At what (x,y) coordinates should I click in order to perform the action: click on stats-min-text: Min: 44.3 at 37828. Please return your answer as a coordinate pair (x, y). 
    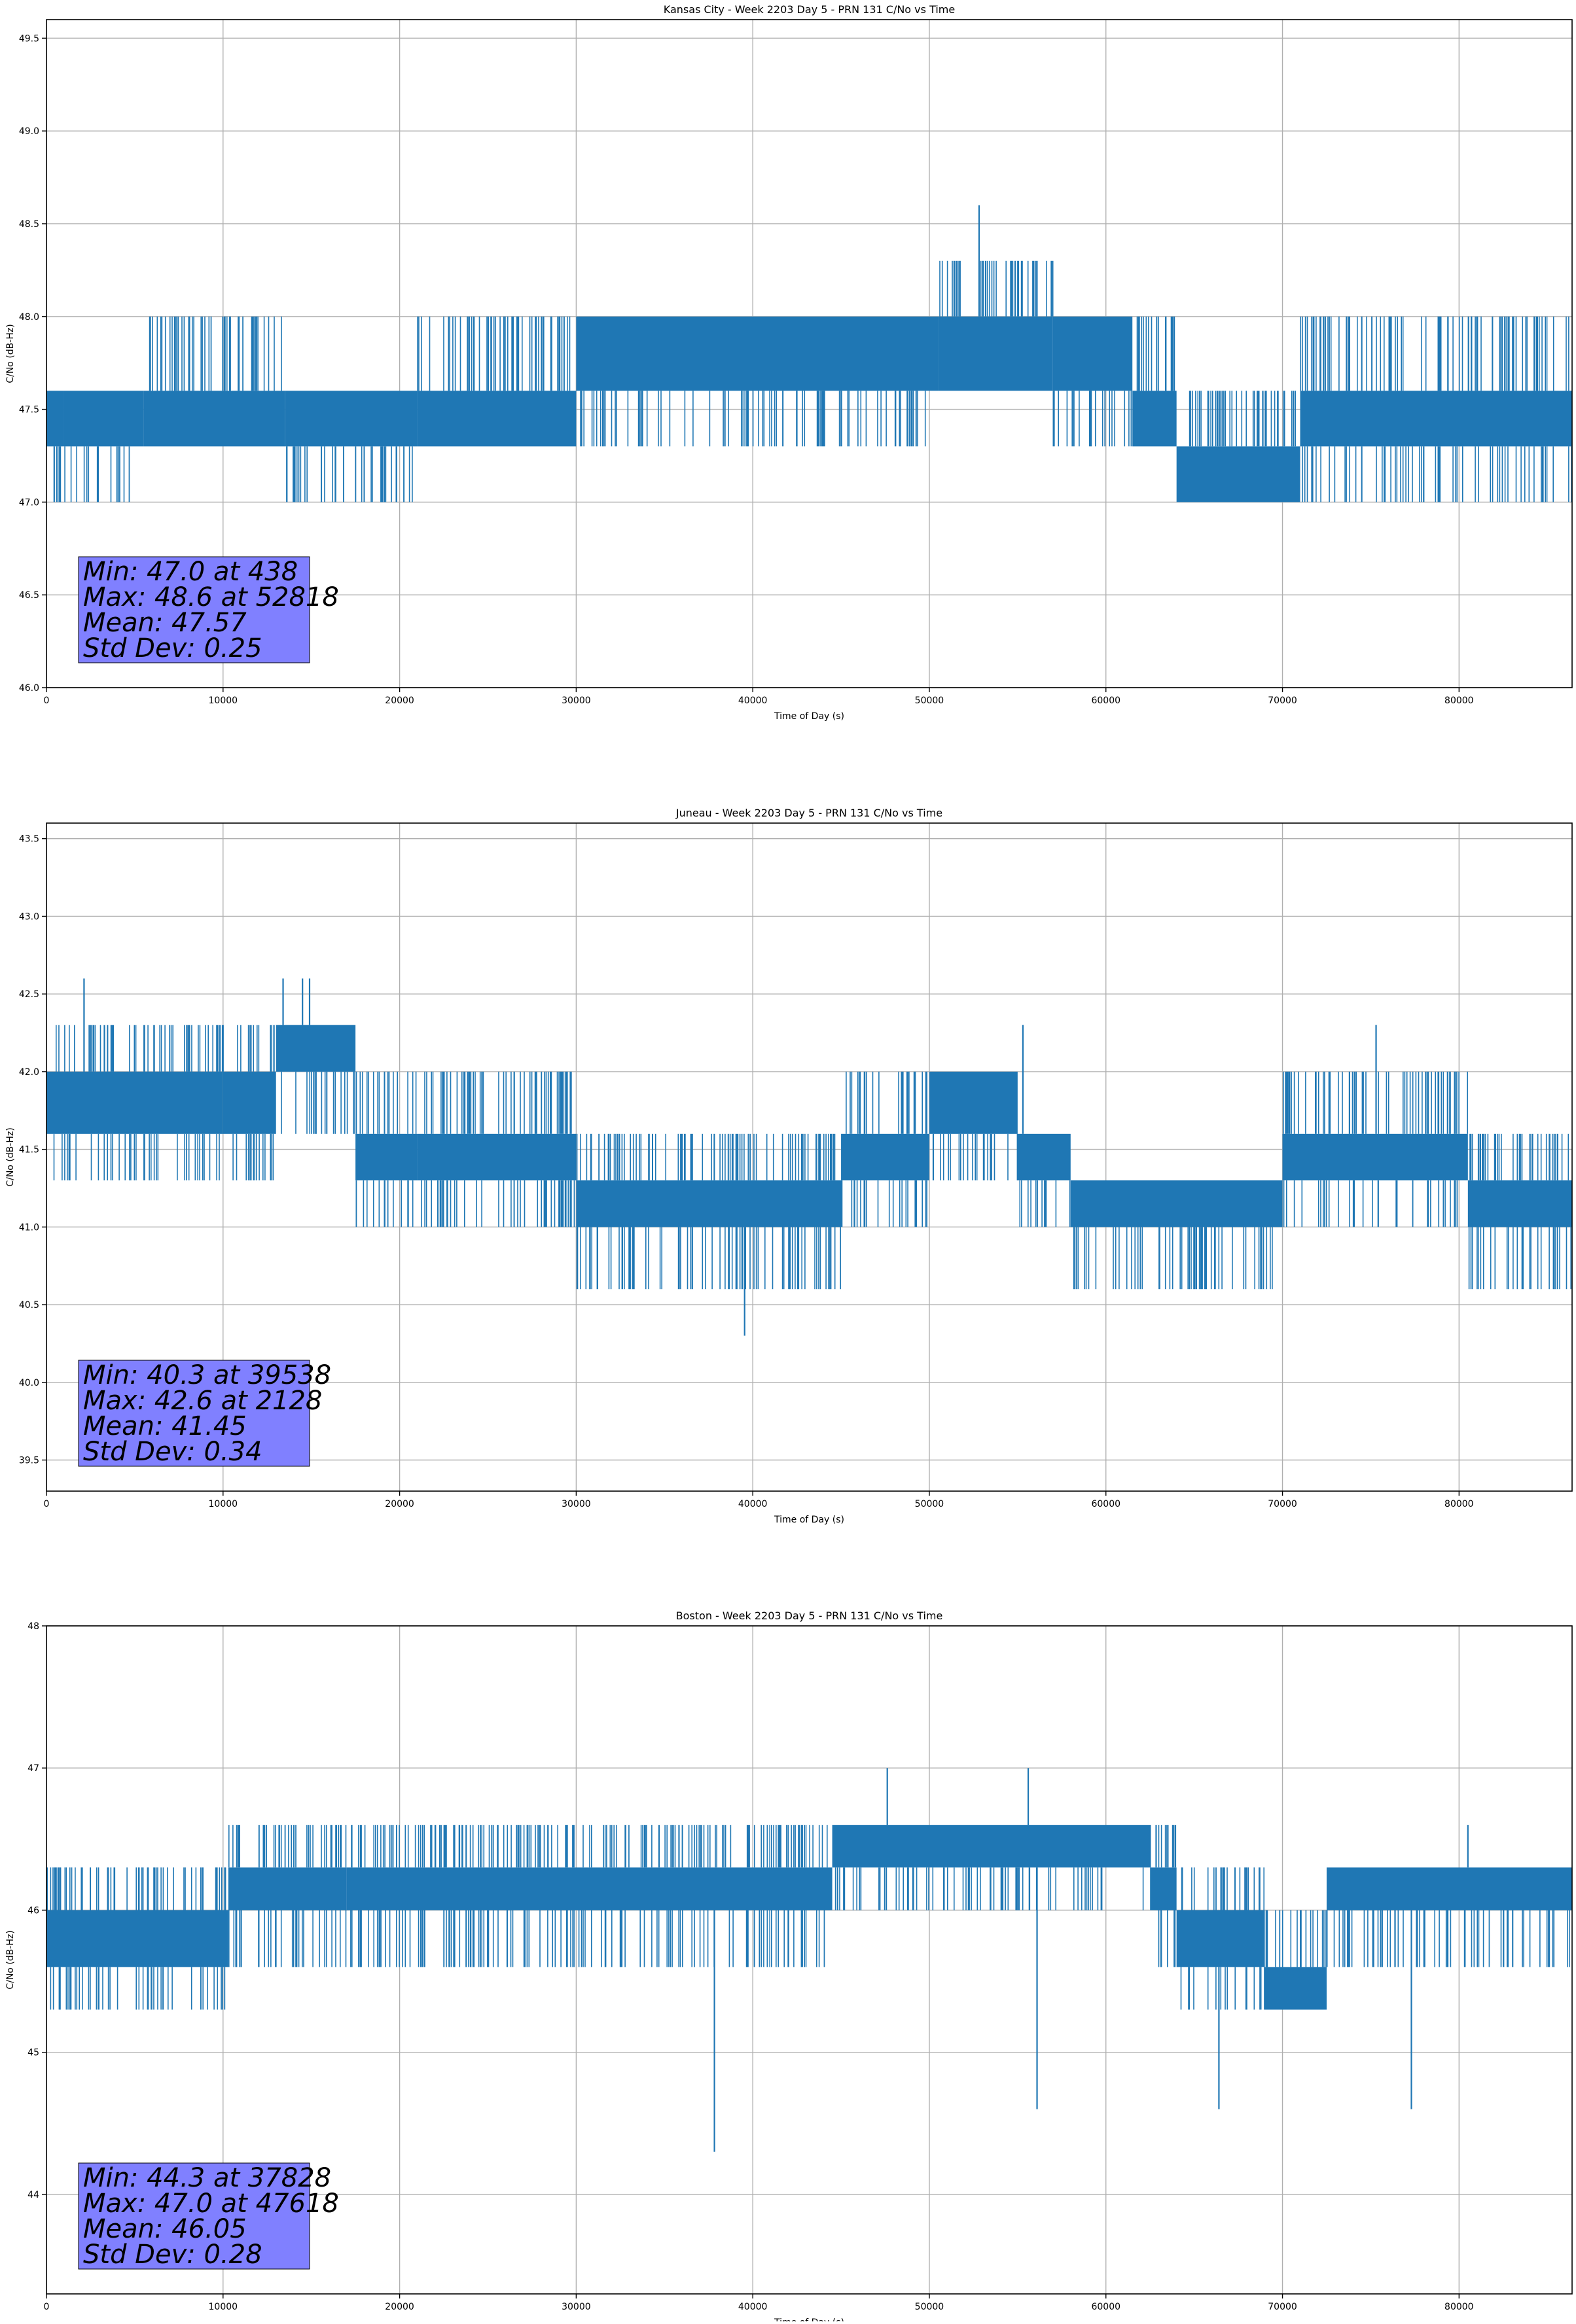
    Looking at the image, I should click on (207, 2178).